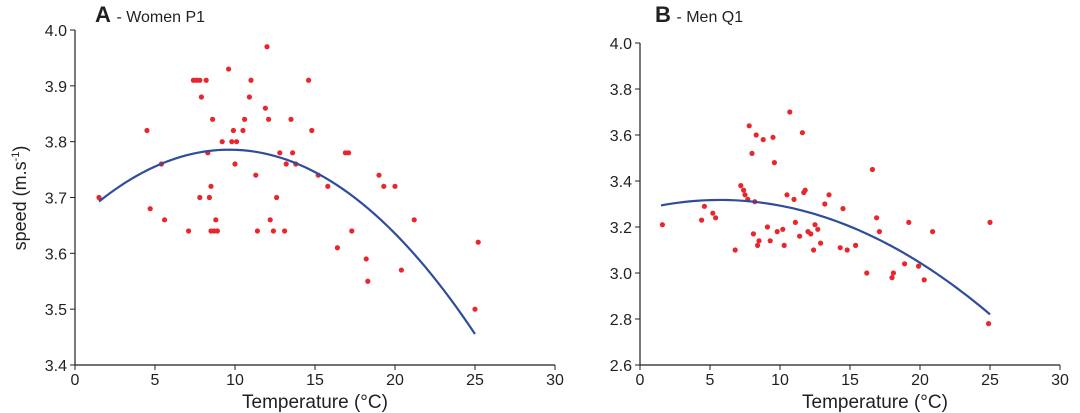 The height and width of the screenshot is (413, 1080). What do you see at coordinates (56, 143) in the screenshot?
I see `y-tick-label: 3.8` at bounding box center [56, 143].